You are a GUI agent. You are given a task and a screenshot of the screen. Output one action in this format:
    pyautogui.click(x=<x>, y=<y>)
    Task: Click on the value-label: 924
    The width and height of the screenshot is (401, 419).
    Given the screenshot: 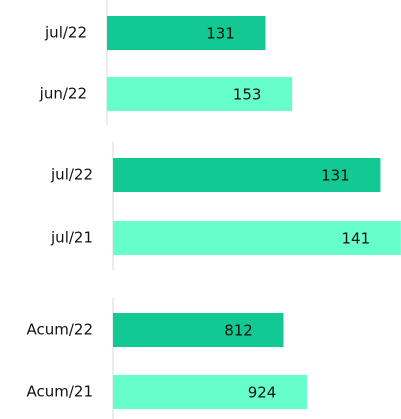 What is the action you would take?
    pyautogui.click(x=262, y=393)
    